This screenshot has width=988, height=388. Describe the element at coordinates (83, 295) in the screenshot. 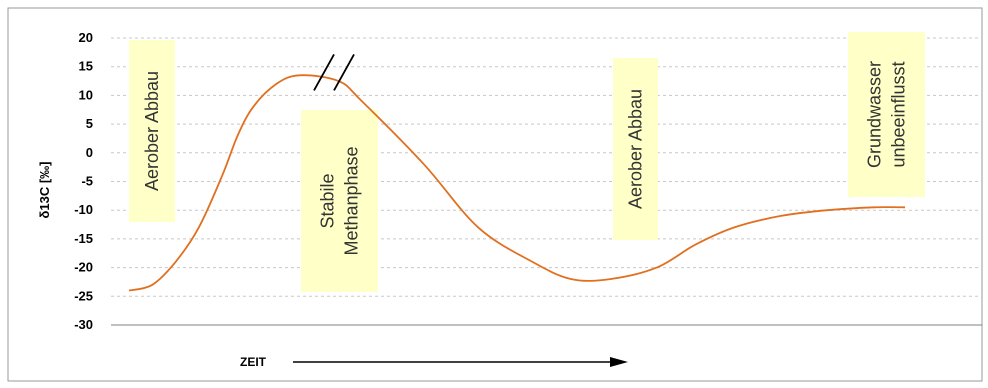

I see `y-tick-label: -25` at that location.